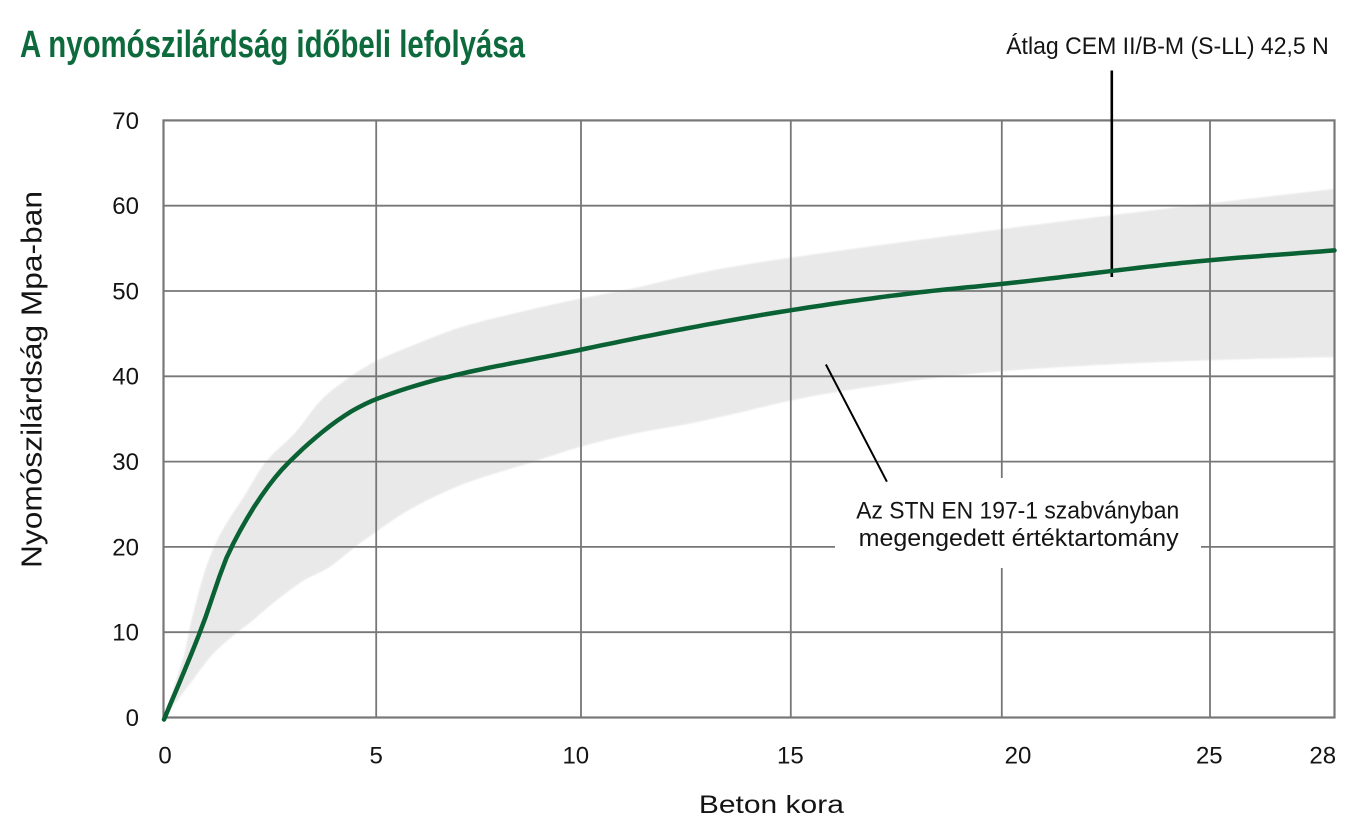 The width and height of the screenshot is (1363, 829). Describe the element at coordinates (1209, 755) in the screenshot. I see `svg-text: 25` at that location.